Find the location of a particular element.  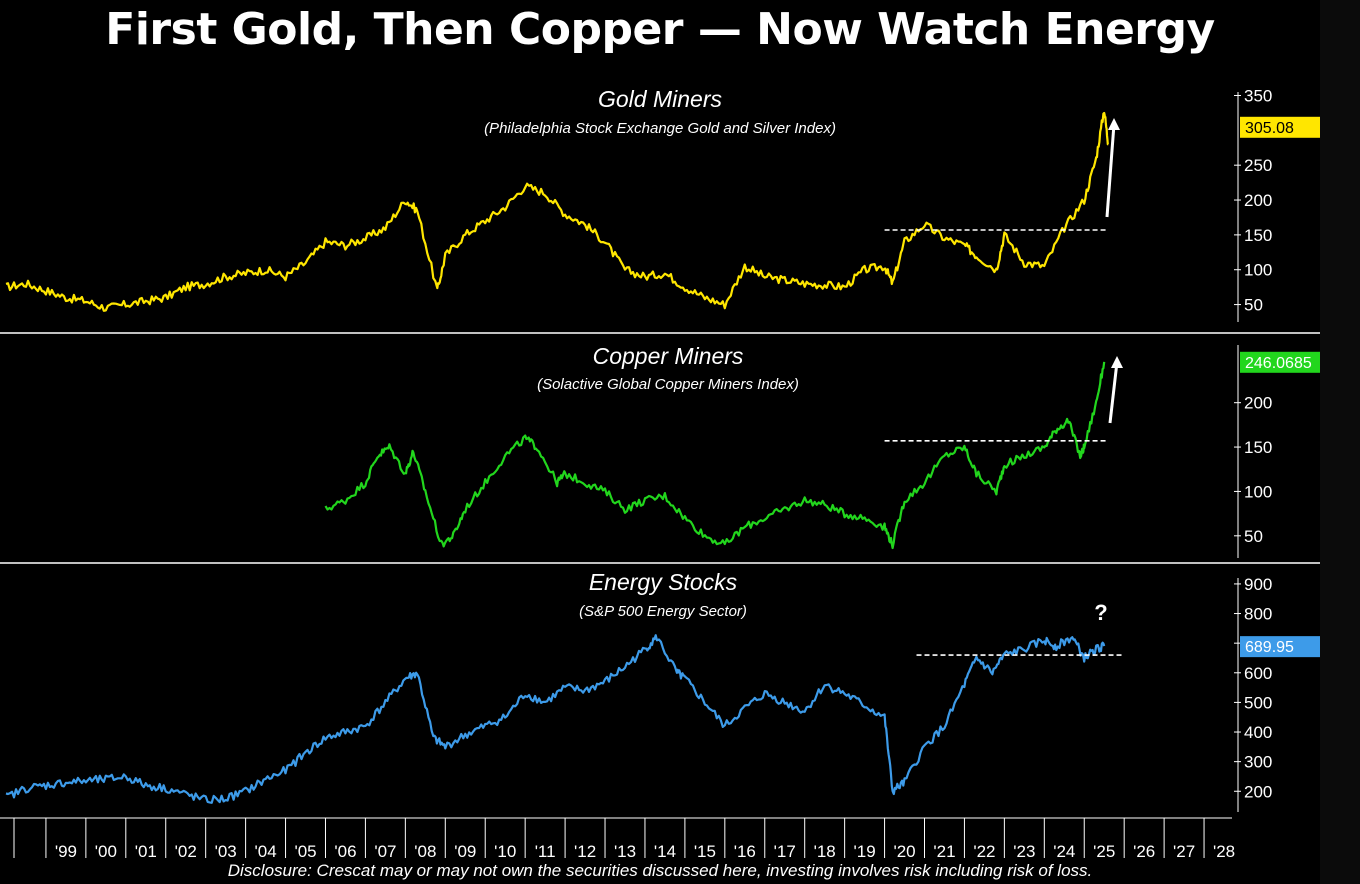

x-tick-label: '13 is located at coordinates (625, 851).